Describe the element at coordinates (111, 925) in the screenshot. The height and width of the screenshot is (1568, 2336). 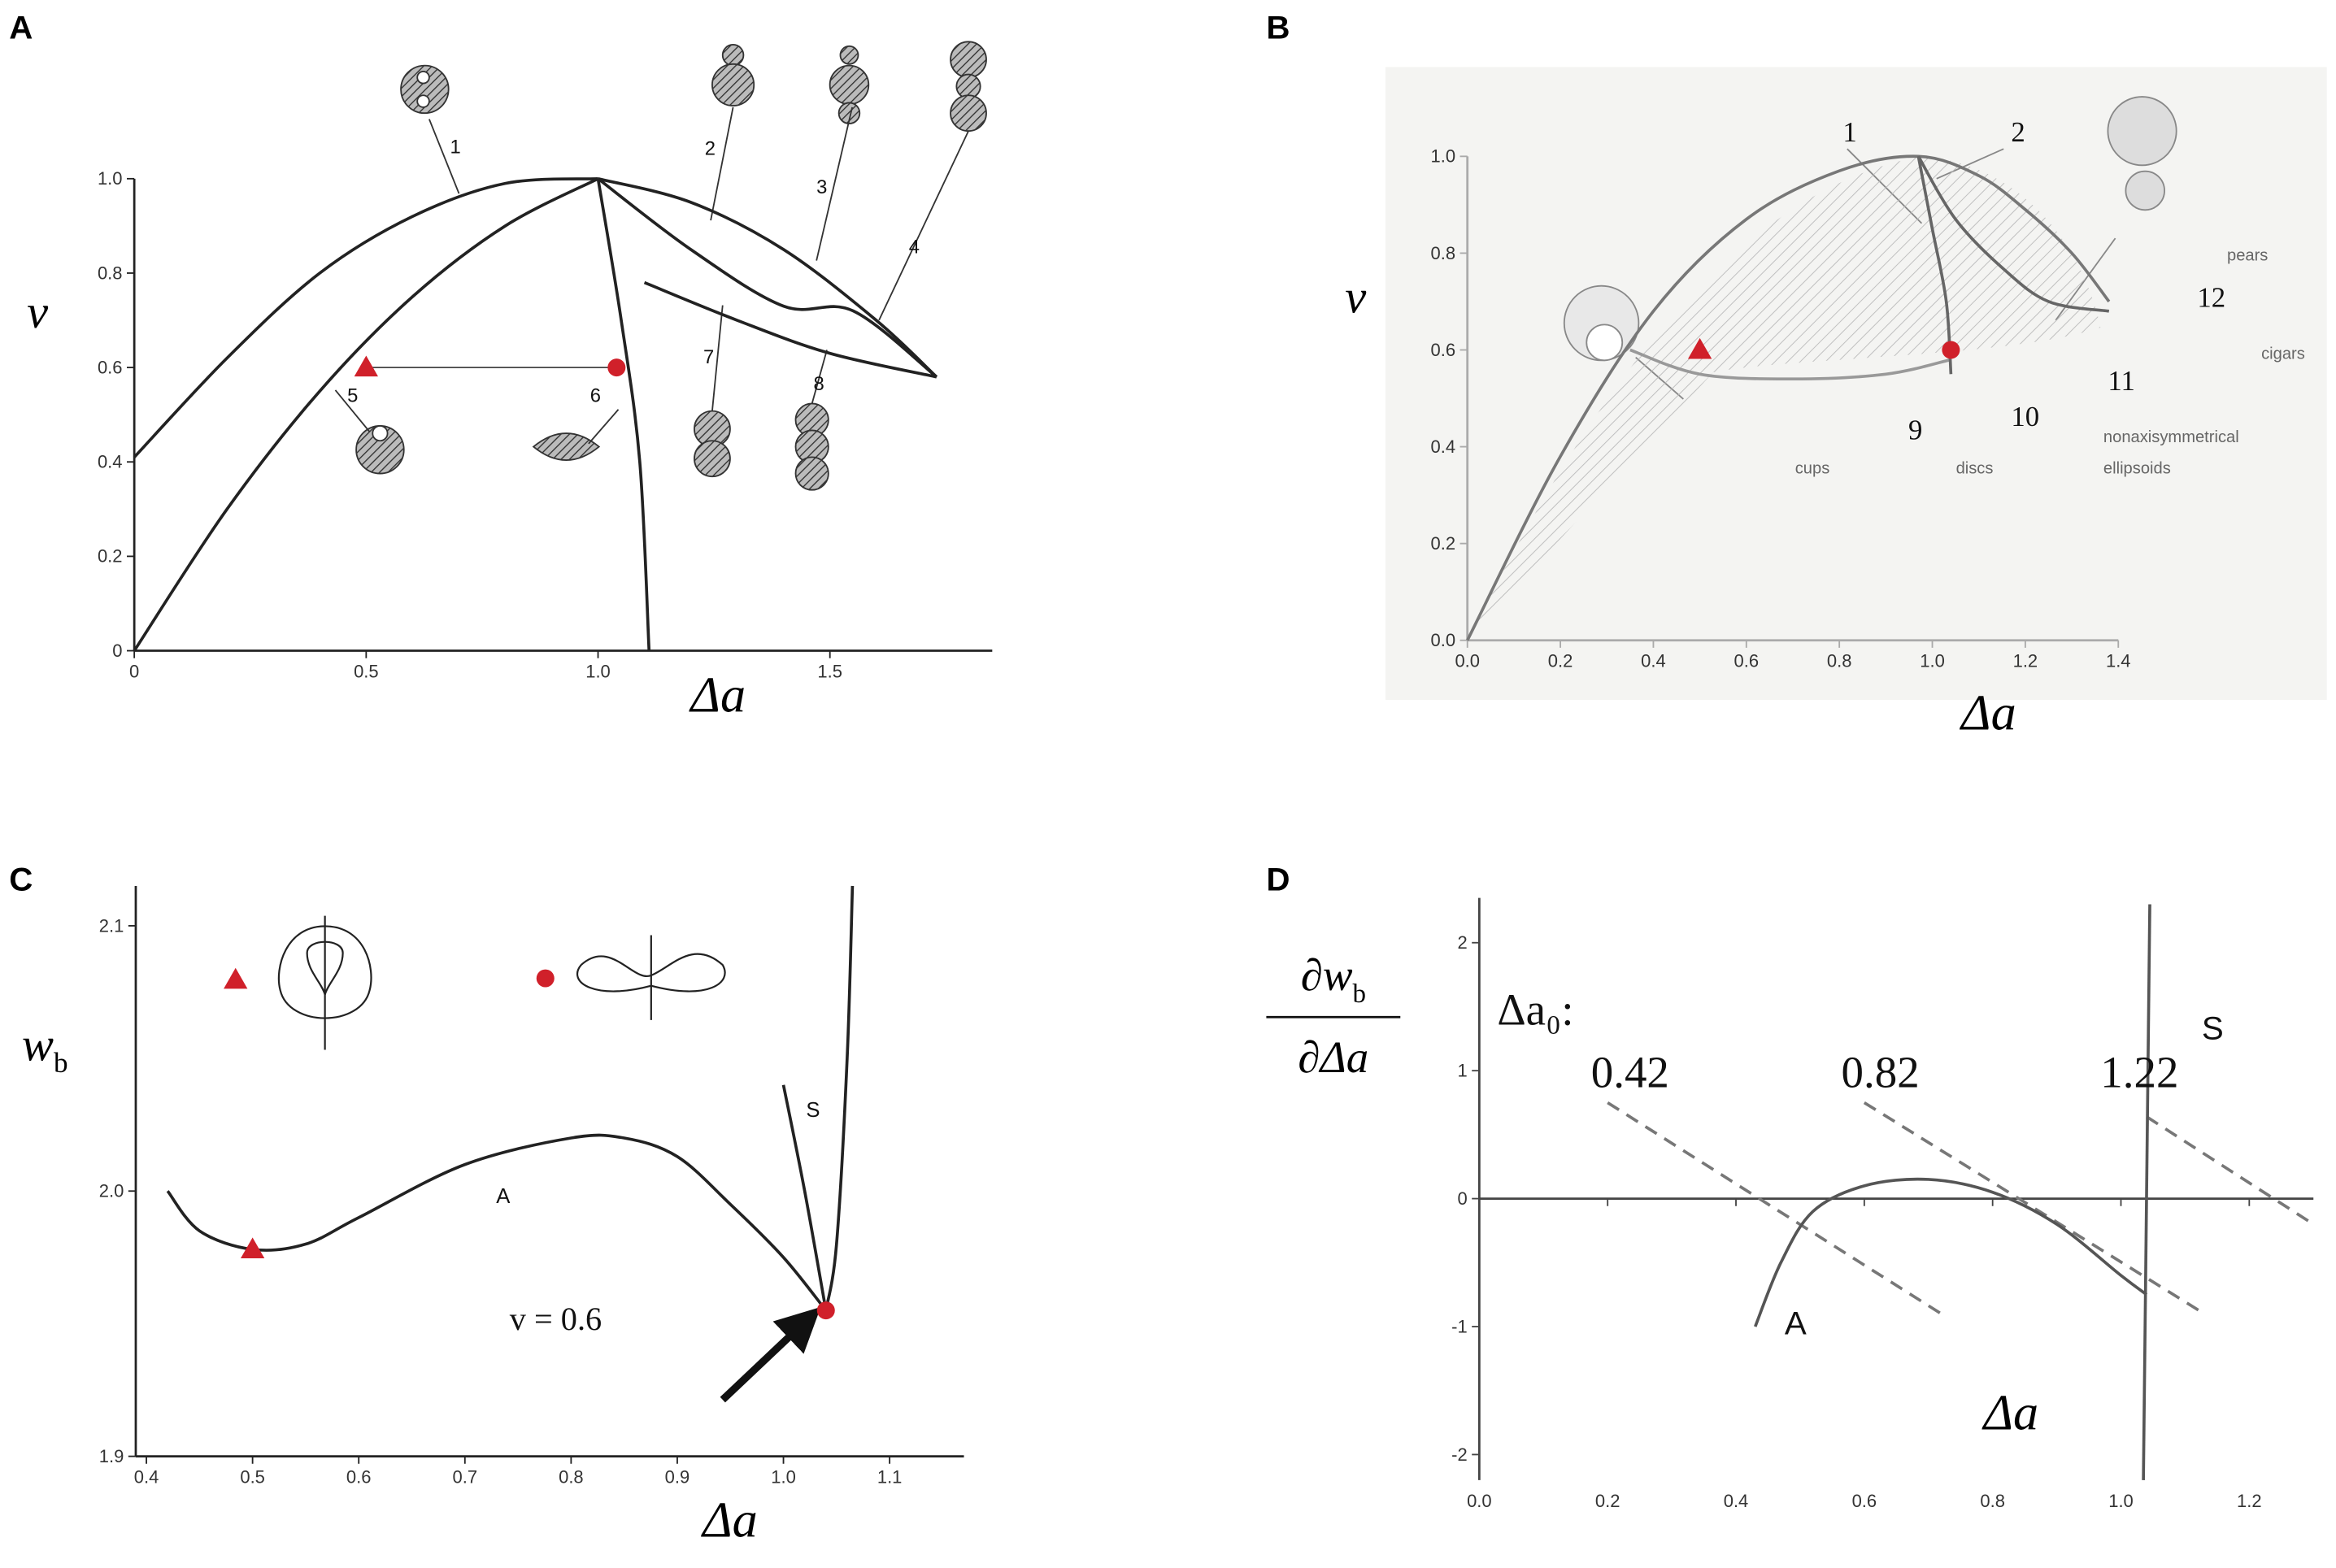
I see `y-tick-label: 2.1` at that location.